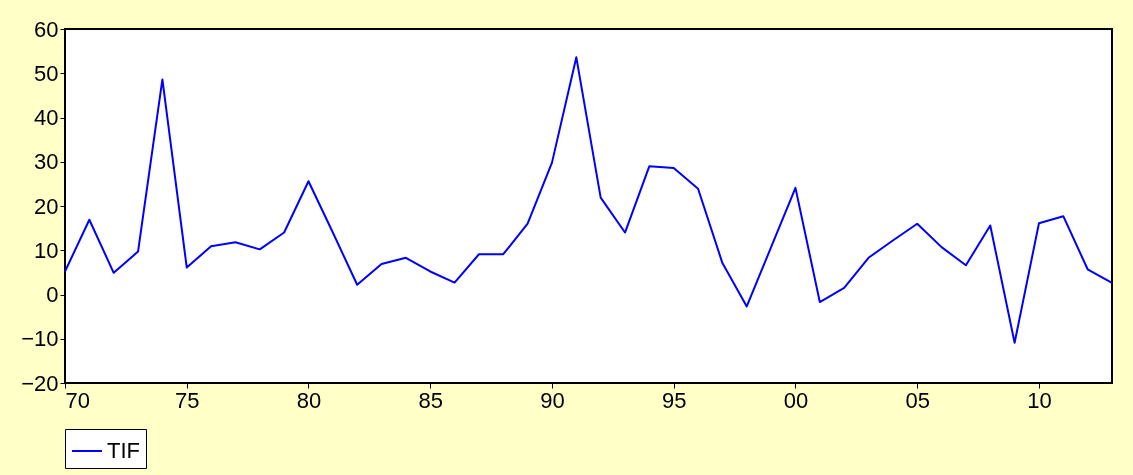 This screenshot has height=475, width=1133. I want to click on x-tick-label: 00, so click(796, 400).